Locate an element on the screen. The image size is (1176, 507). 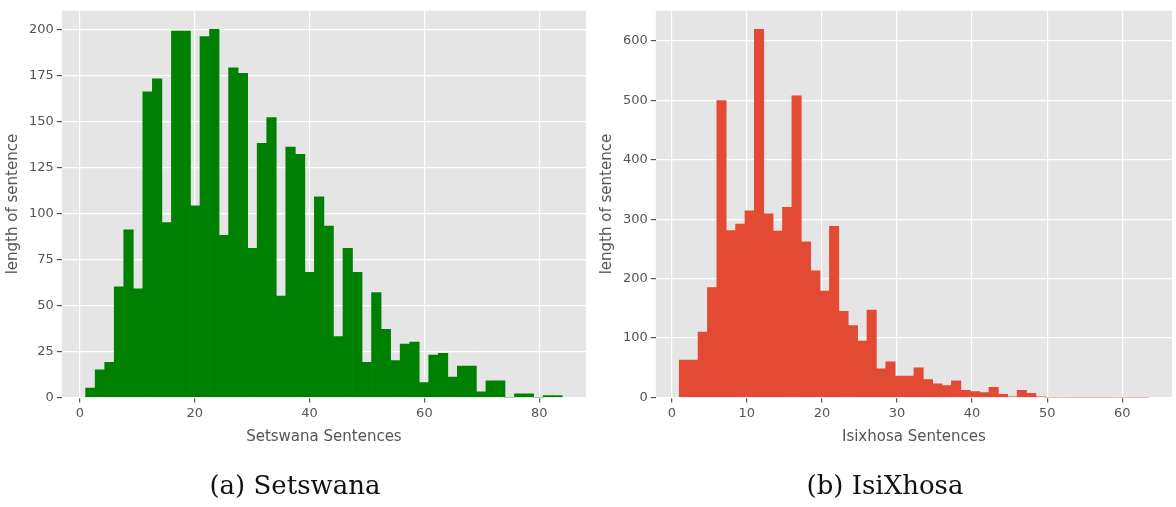
y-tick-label: 400 is located at coordinates (635, 159).